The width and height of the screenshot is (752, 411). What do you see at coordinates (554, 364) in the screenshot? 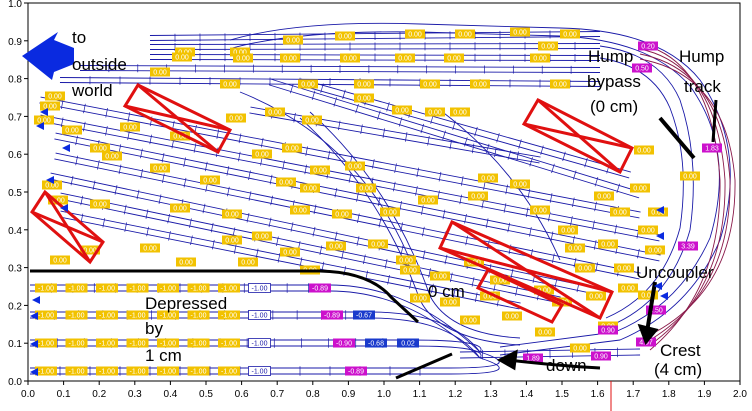
I see `down-arrow` at bounding box center [554, 364].